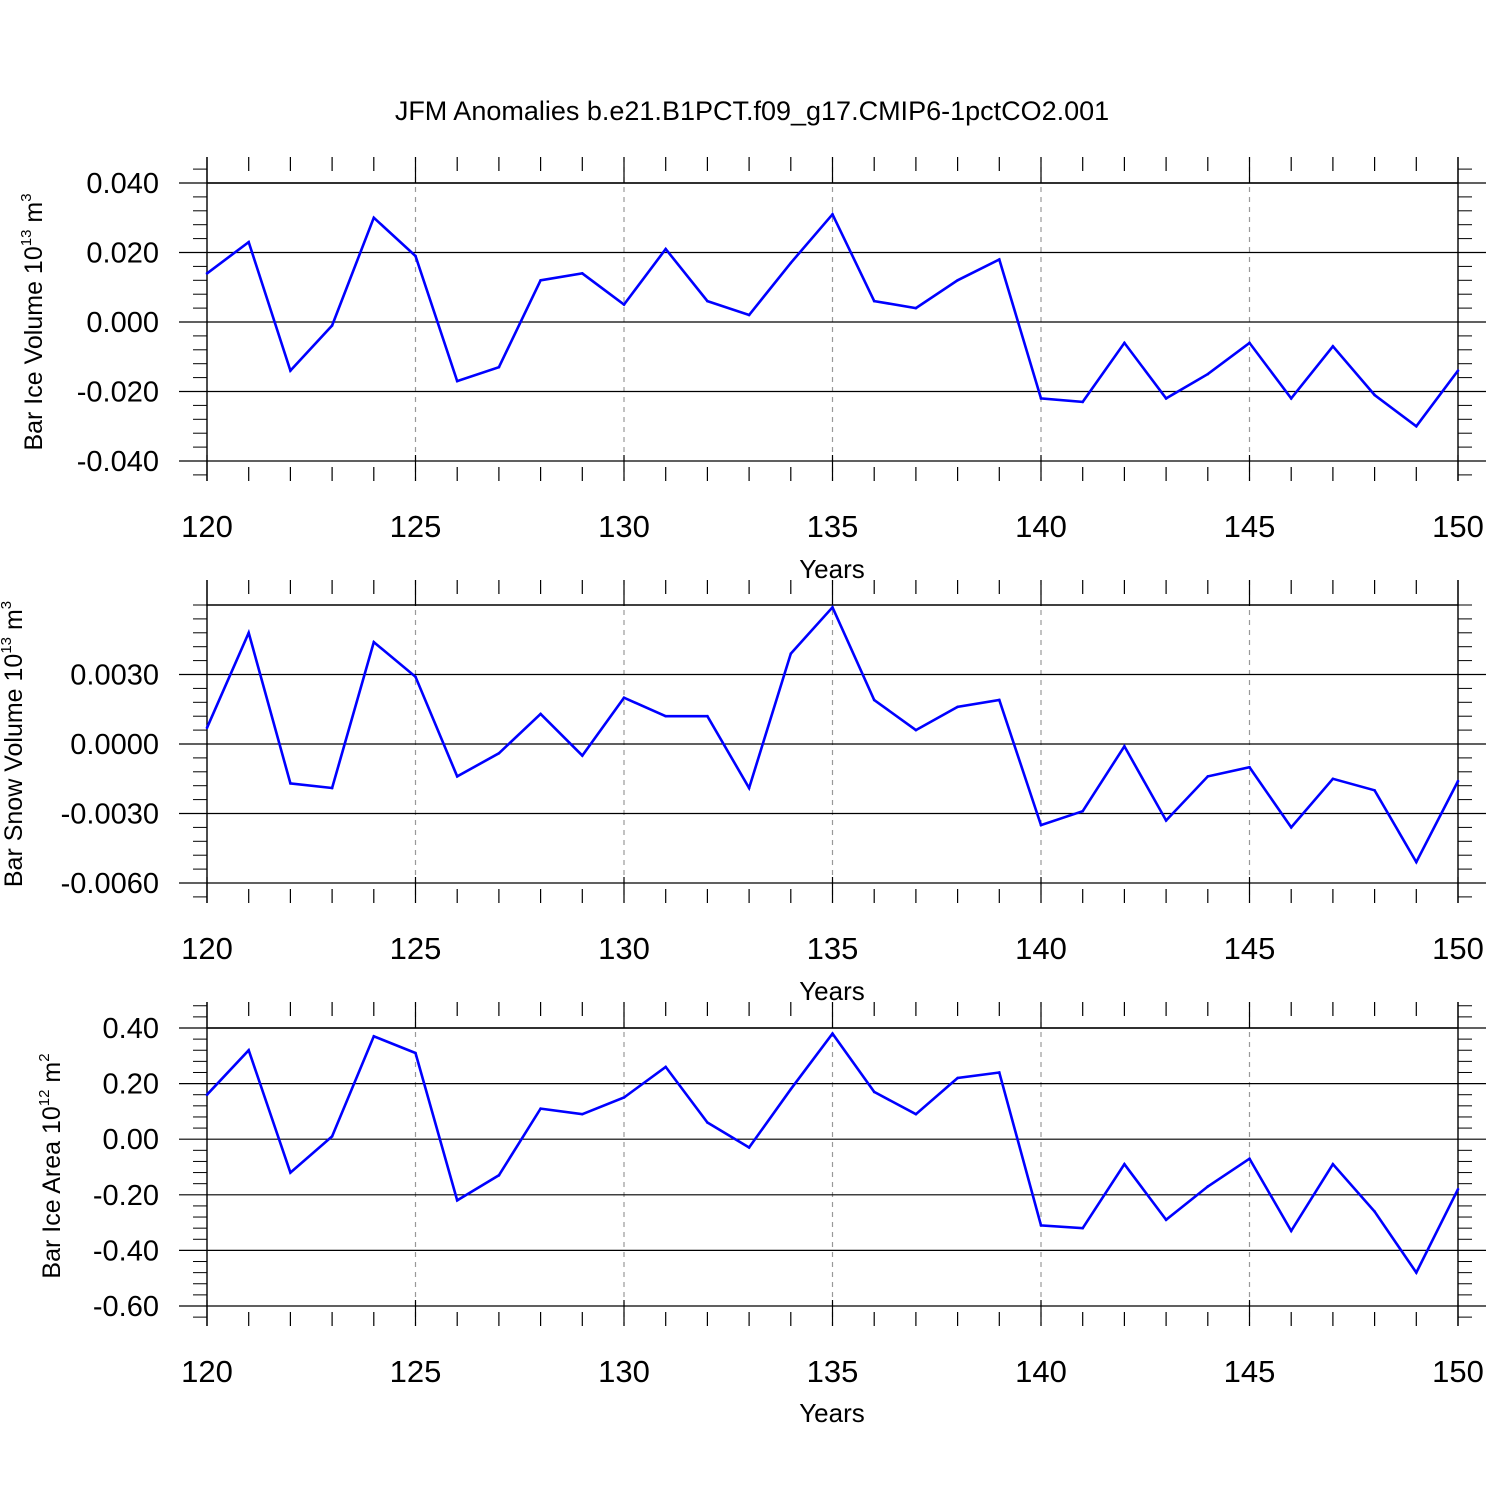 The image size is (1500, 1500). I want to click on panel-ice-area-ylabel: Bar Ice Area 1012 m2, so click(51, 1165).